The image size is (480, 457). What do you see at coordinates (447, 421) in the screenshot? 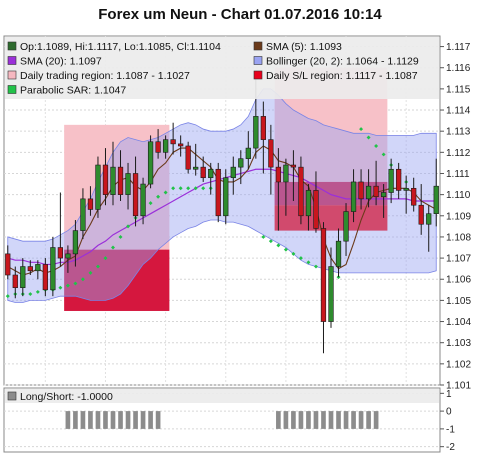
I see `sub-y-axis: 1 0 -1 -2` at bounding box center [447, 421].